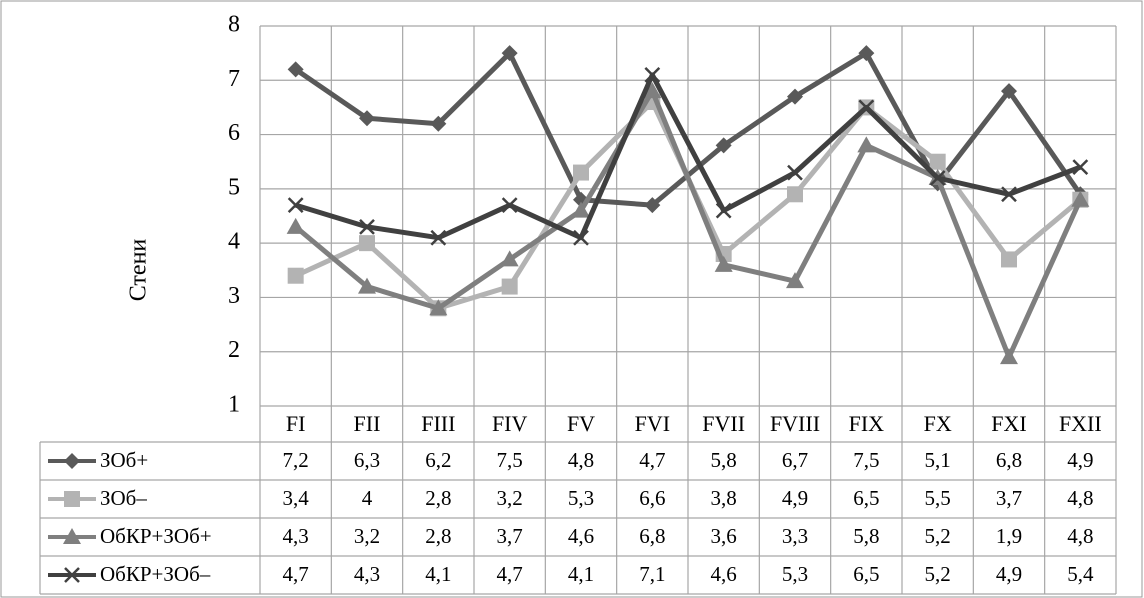  Describe the element at coordinates (867, 423) in the screenshot. I see `x-tick-label: FIX` at that location.